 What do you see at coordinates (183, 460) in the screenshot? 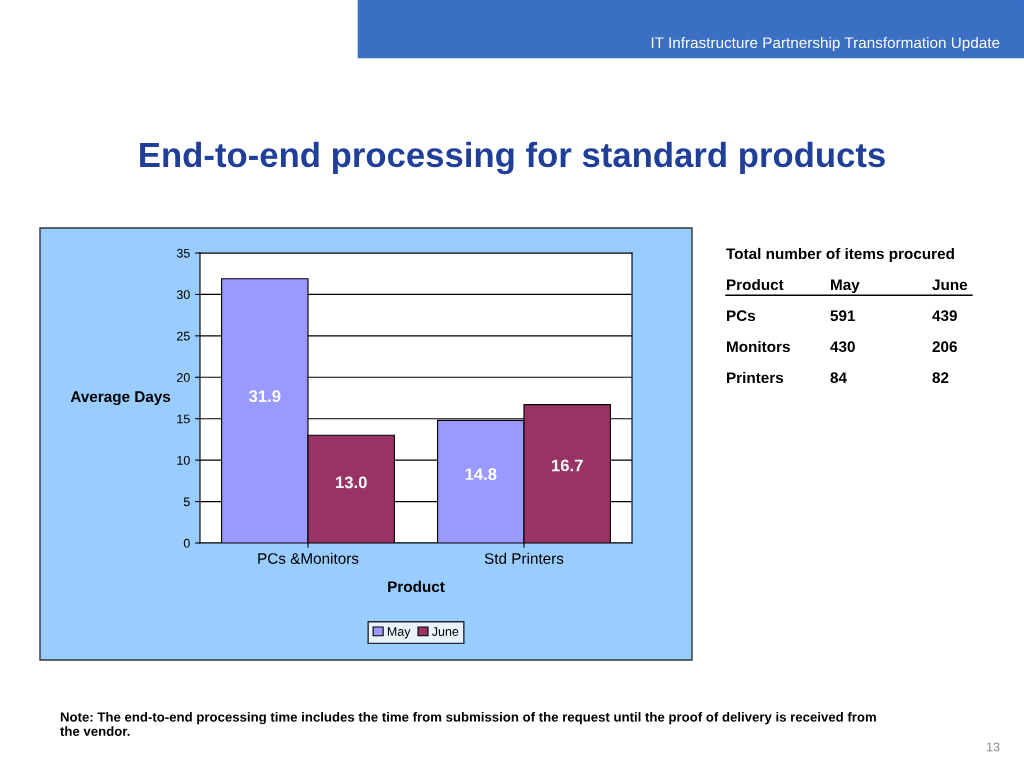
I see `y-tick-label: 10` at bounding box center [183, 460].